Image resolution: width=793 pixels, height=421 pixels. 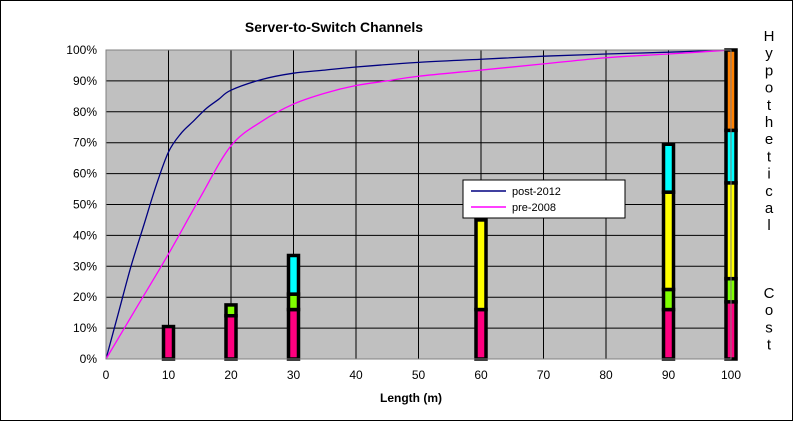 I want to click on chart-title: Server-to-Switch Channels, so click(x=334, y=27).